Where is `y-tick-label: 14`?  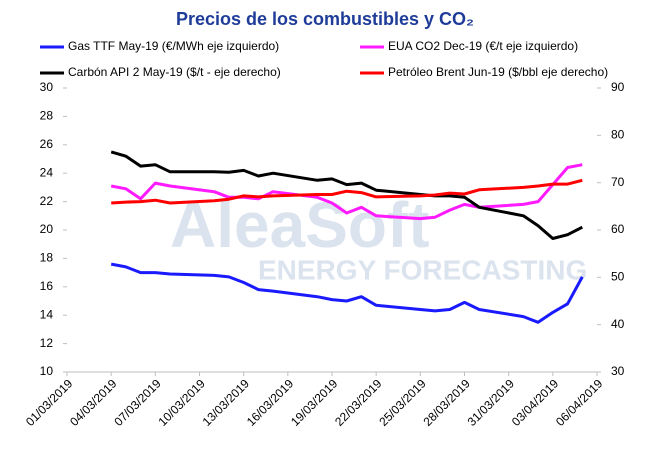 y-tick-label: 14 is located at coordinates (47, 314).